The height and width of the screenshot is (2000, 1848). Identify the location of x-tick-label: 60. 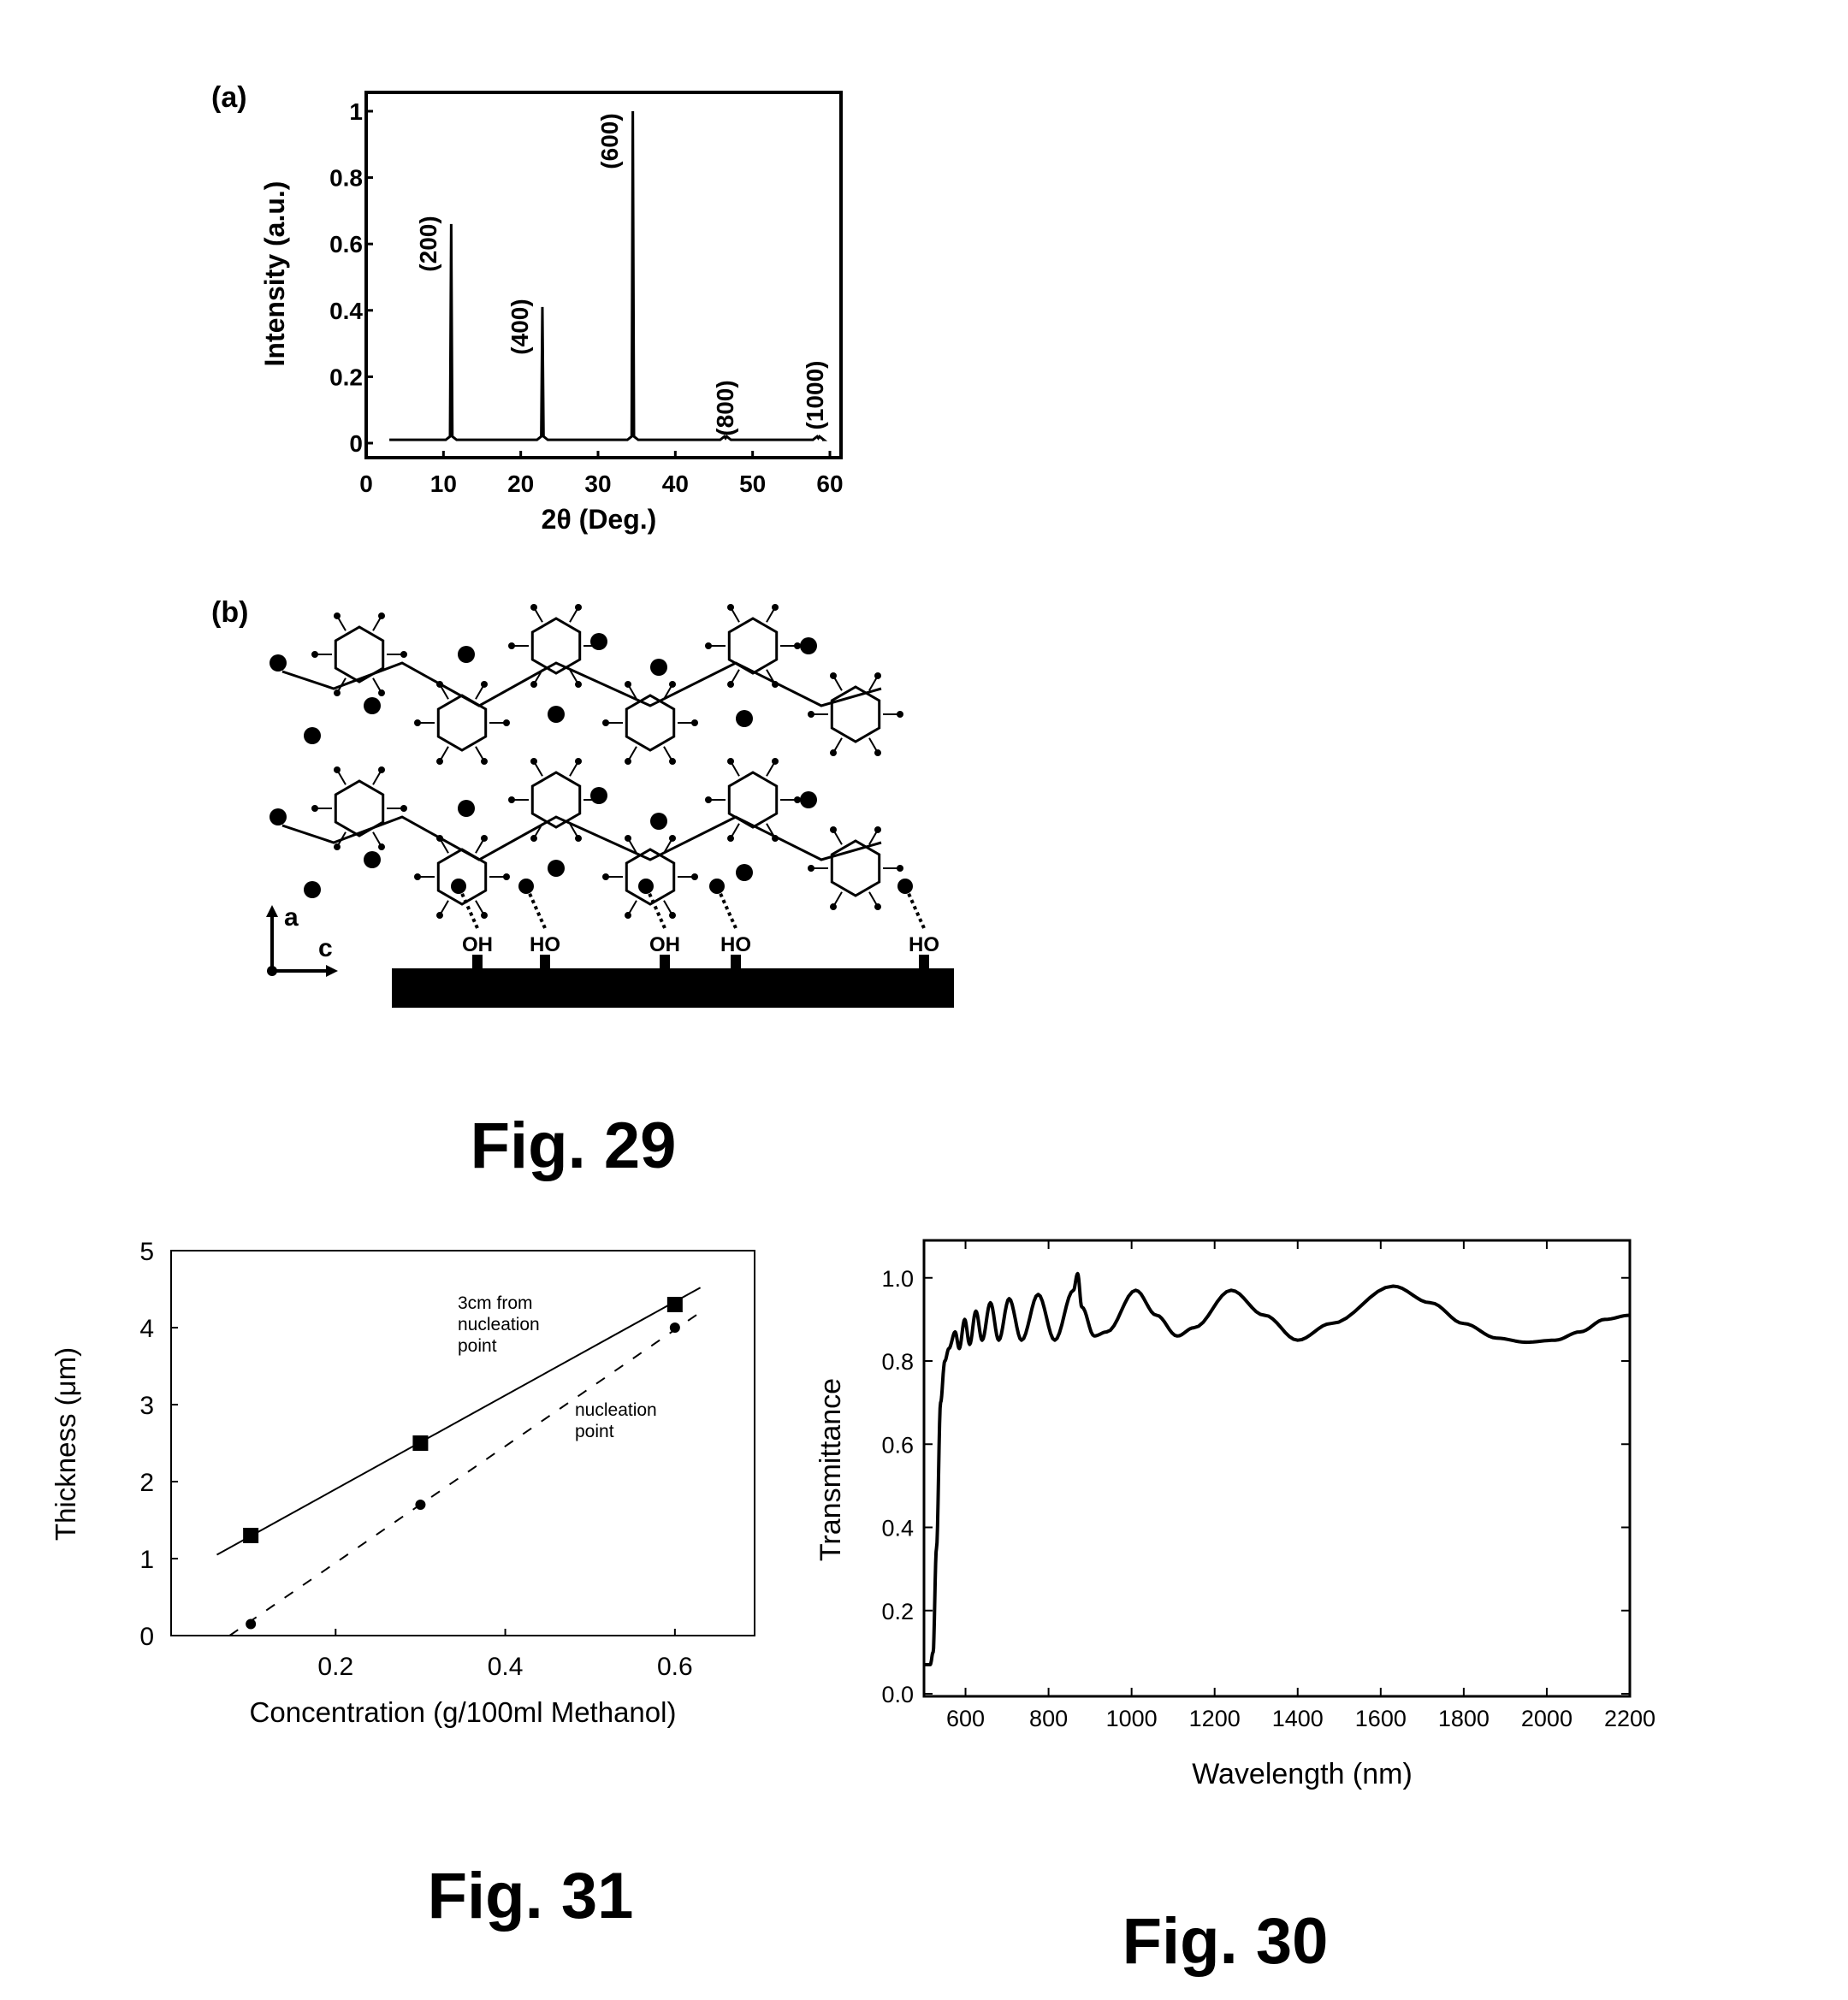
(829, 483).